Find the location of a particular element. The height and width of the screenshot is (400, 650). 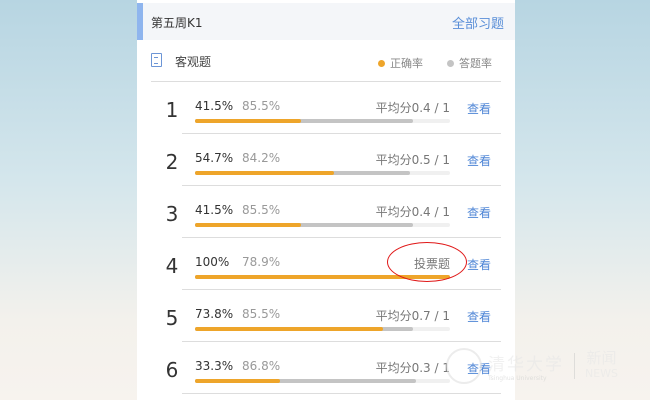

average-score: 平均分0.7 / 1 is located at coordinates (412, 316).